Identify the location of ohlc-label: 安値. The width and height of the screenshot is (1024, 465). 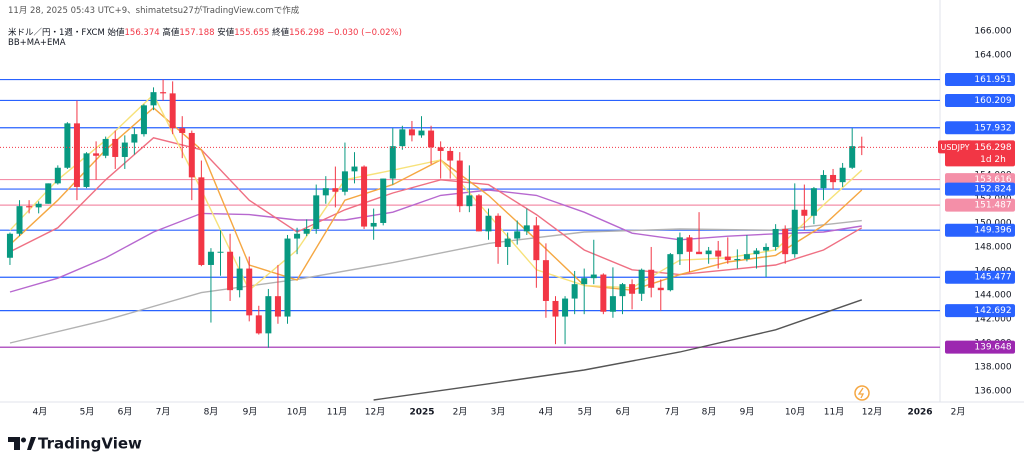
(226, 33).